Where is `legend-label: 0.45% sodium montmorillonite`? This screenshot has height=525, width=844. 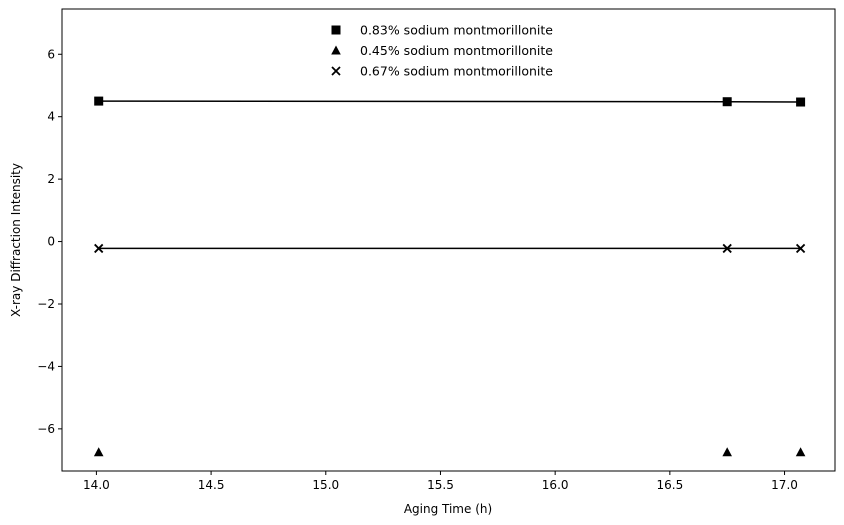
legend-label: 0.45% sodium montmorillonite is located at coordinates (456, 50).